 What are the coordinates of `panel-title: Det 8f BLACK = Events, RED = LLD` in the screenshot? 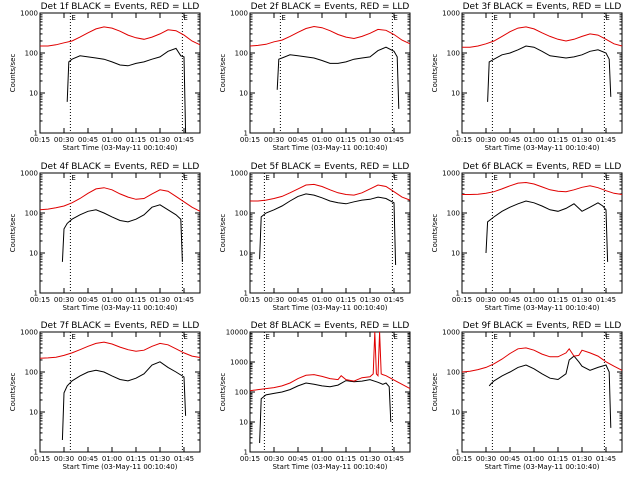 It's located at (330, 326).